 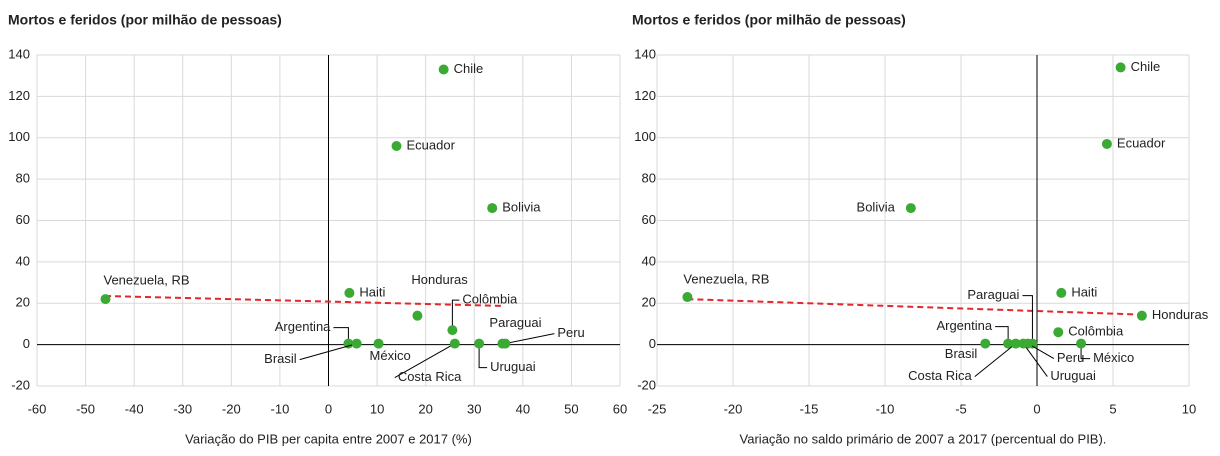 What do you see at coordinates (993, 294) in the screenshot?
I see `point-label: Paraguai` at bounding box center [993, 294].